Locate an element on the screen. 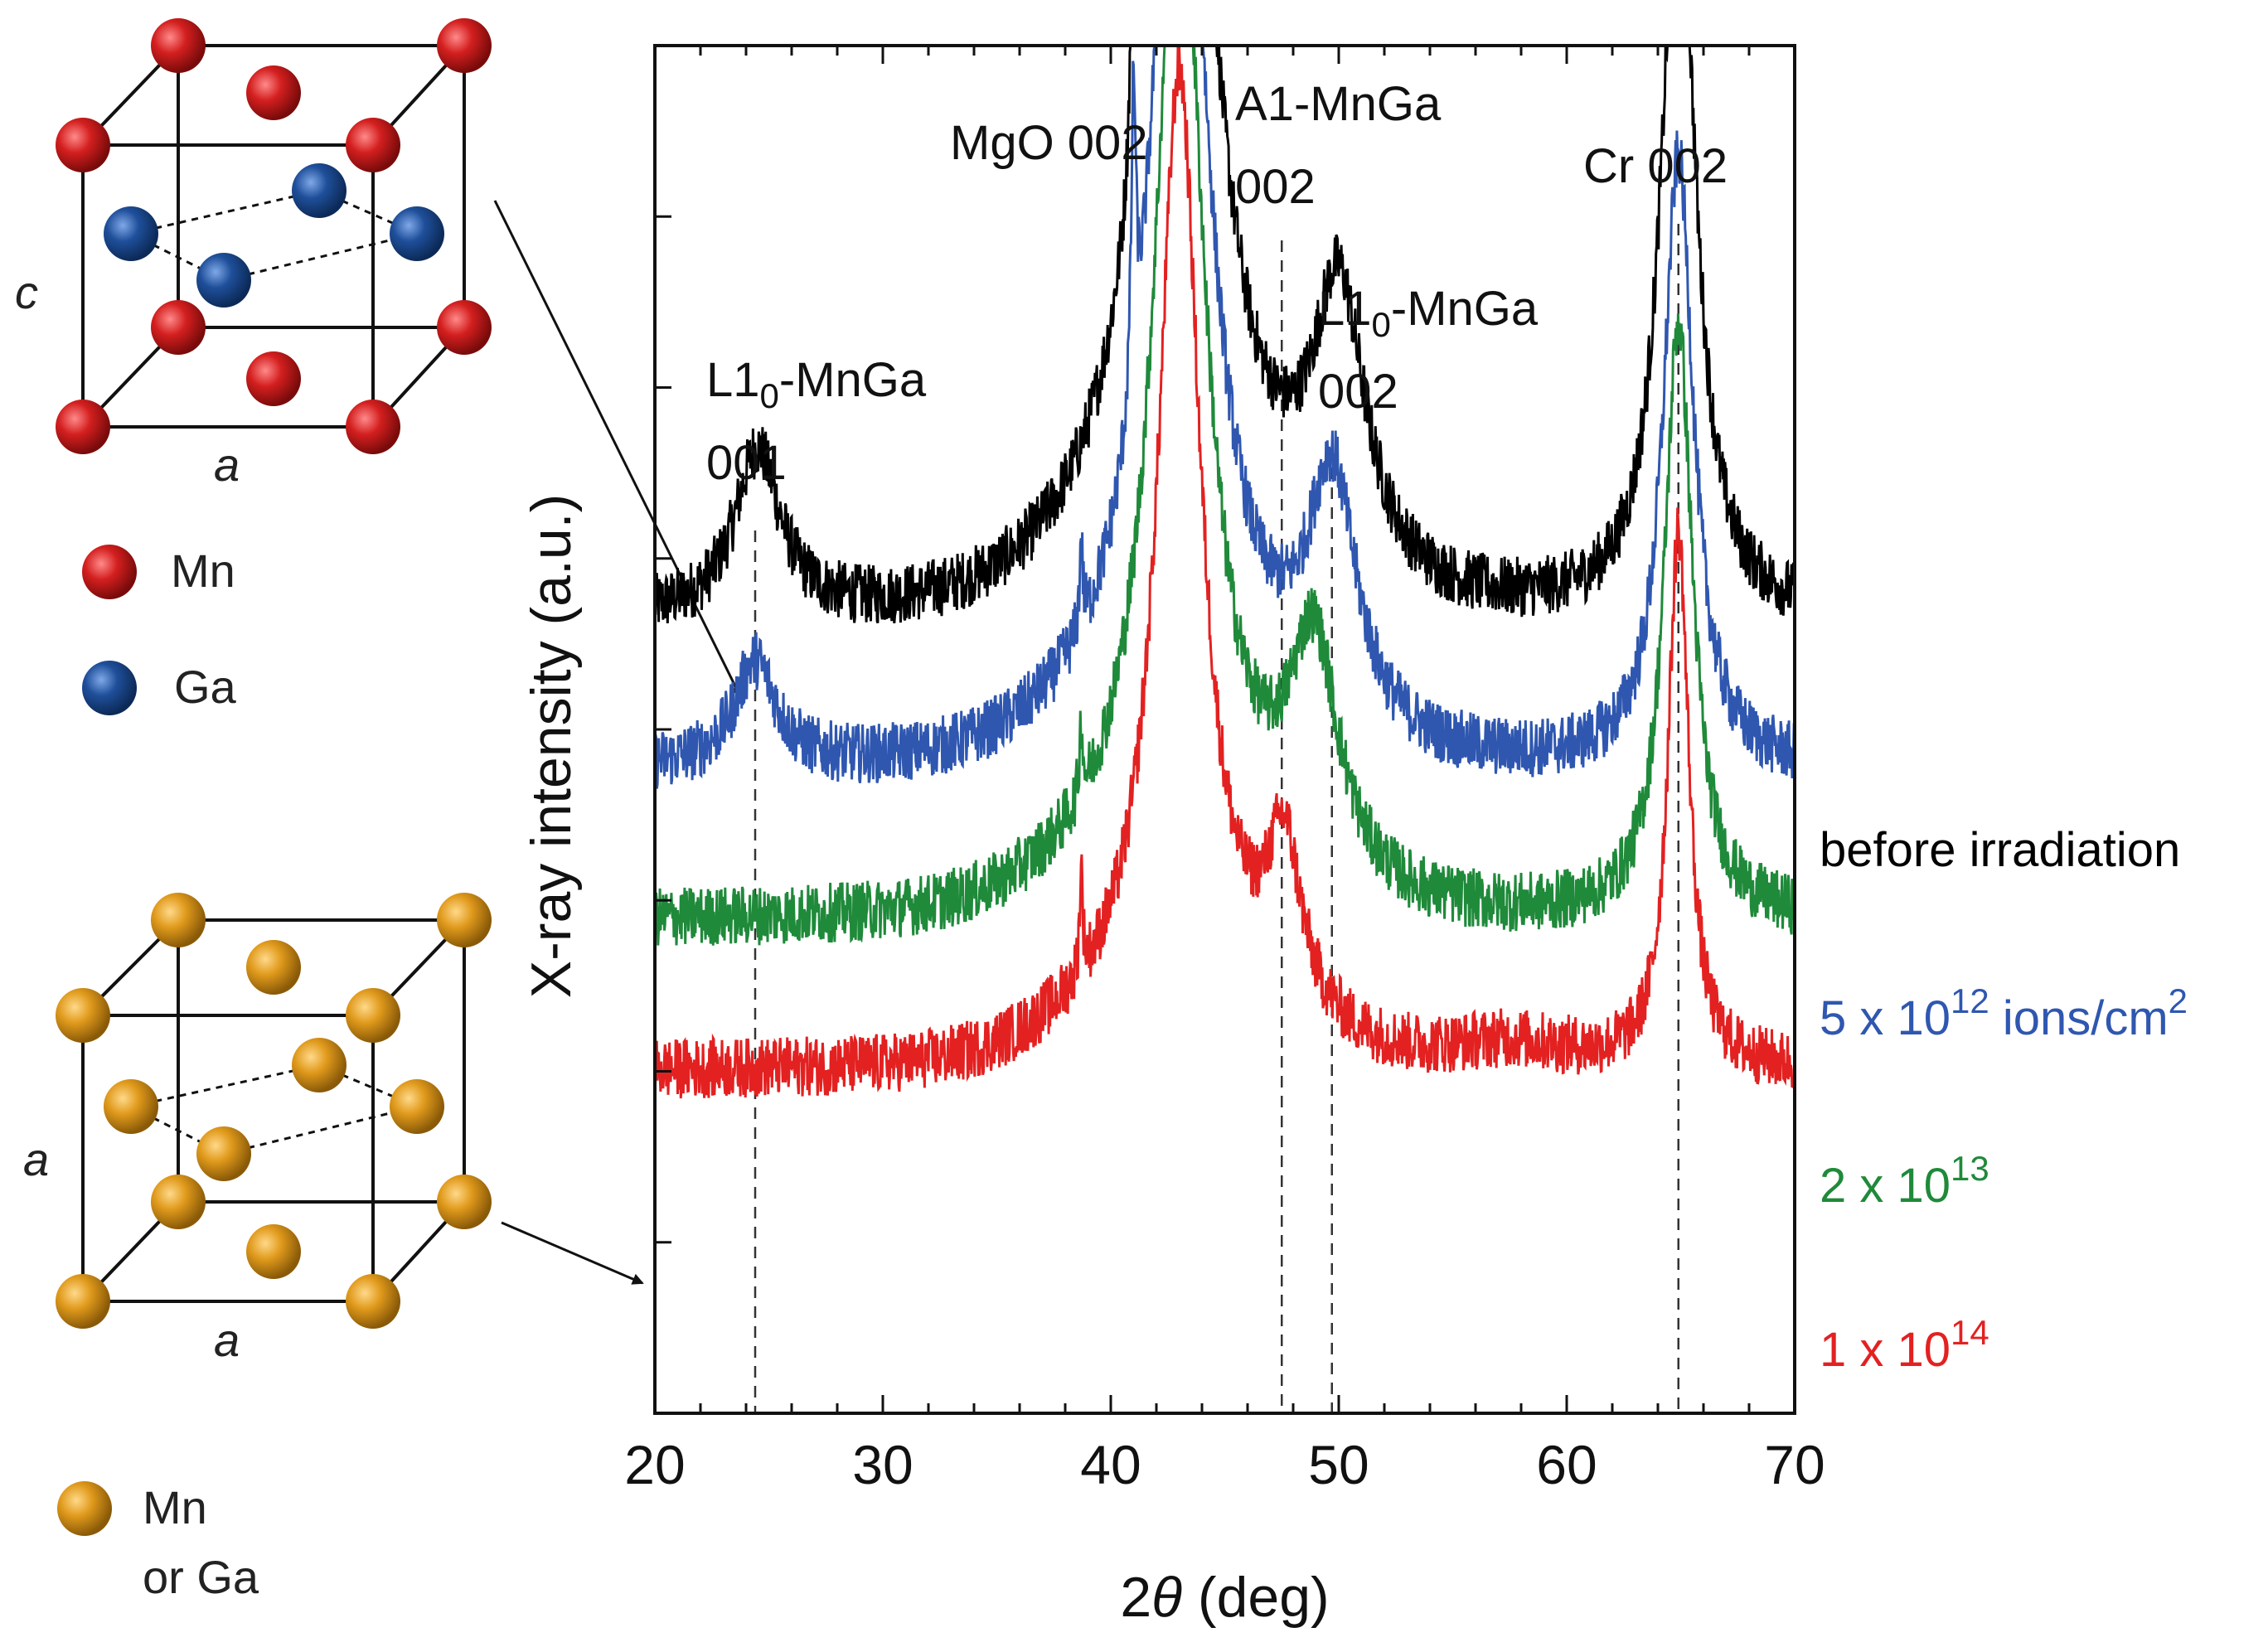  x-tick-label: 60 is located at coordinates (1566, 1464).